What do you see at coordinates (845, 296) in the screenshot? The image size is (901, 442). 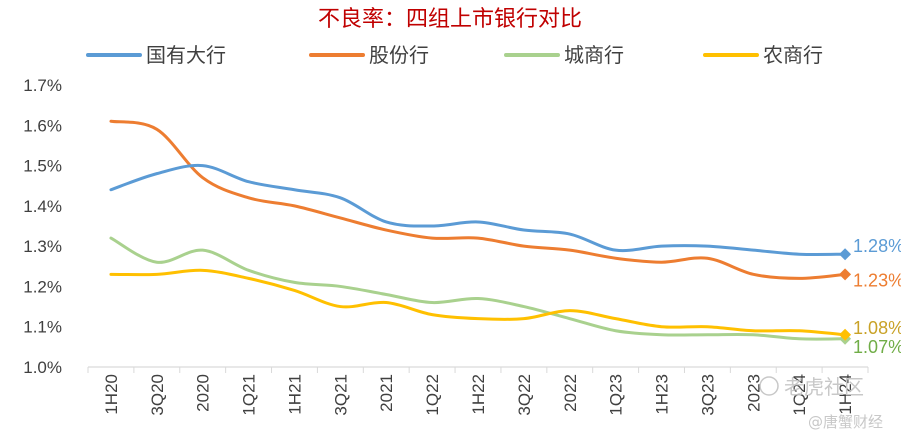 I see `series-end-markers` at bounding box center [845, 296].